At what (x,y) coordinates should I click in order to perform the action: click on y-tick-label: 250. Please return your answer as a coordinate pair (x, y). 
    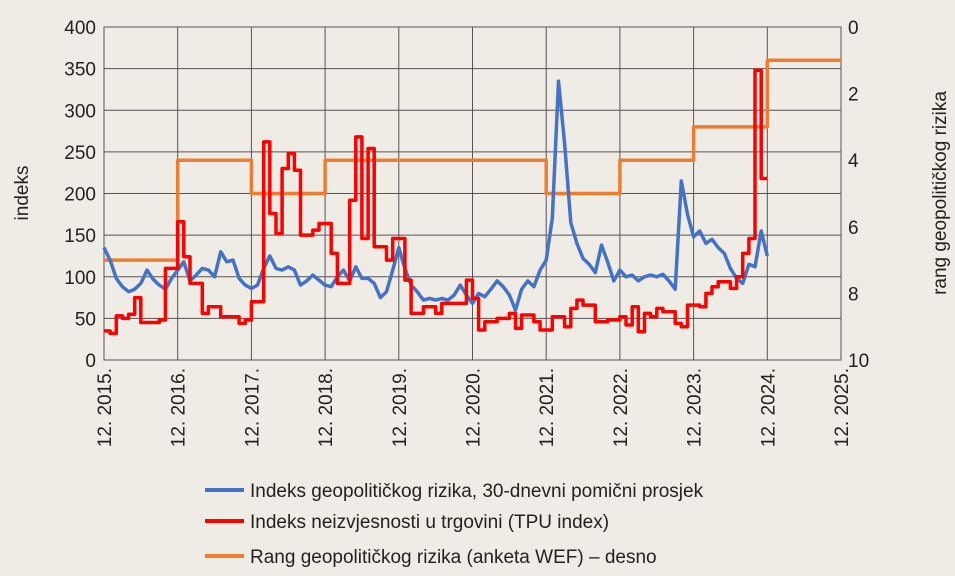
    Looking at the image, I should click on (80, 153).